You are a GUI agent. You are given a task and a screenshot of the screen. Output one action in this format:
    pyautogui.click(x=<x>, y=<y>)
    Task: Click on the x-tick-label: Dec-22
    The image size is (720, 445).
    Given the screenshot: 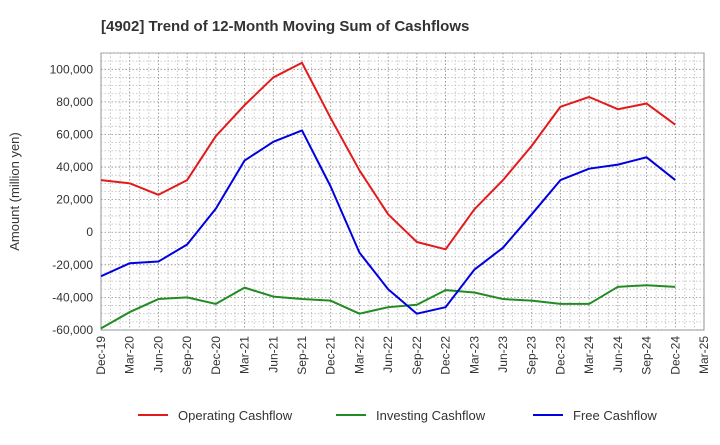 What is the action you would take?
    pyautogui.click(x=446, y=355)
    